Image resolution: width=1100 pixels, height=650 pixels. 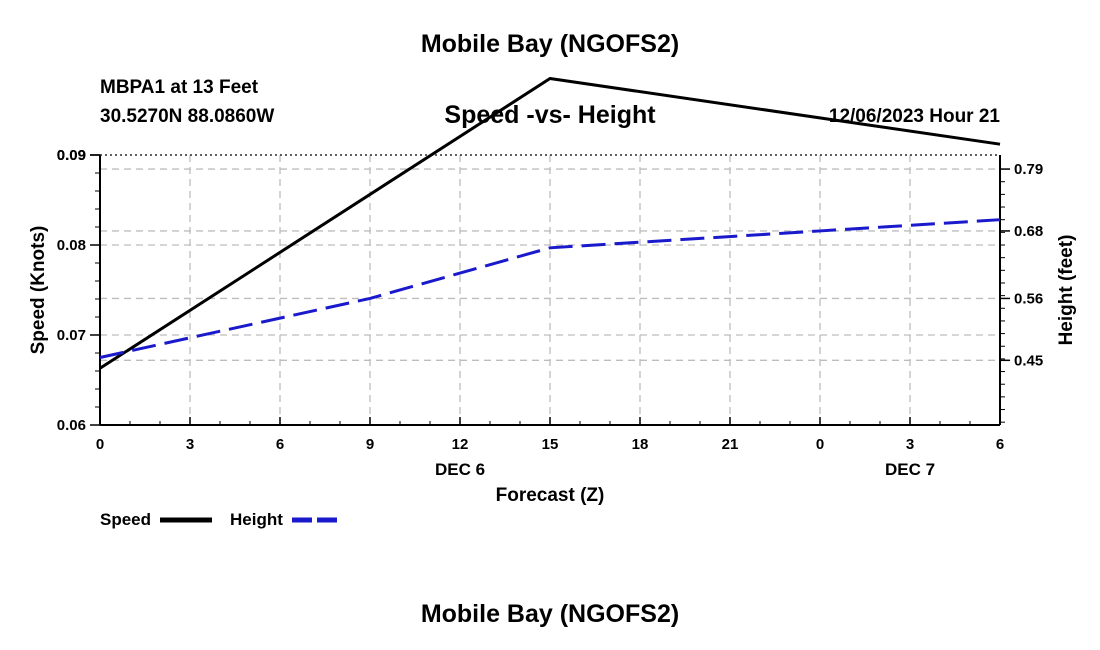 I want to click on legend-label-height: Height, so click(x=256, y=519).